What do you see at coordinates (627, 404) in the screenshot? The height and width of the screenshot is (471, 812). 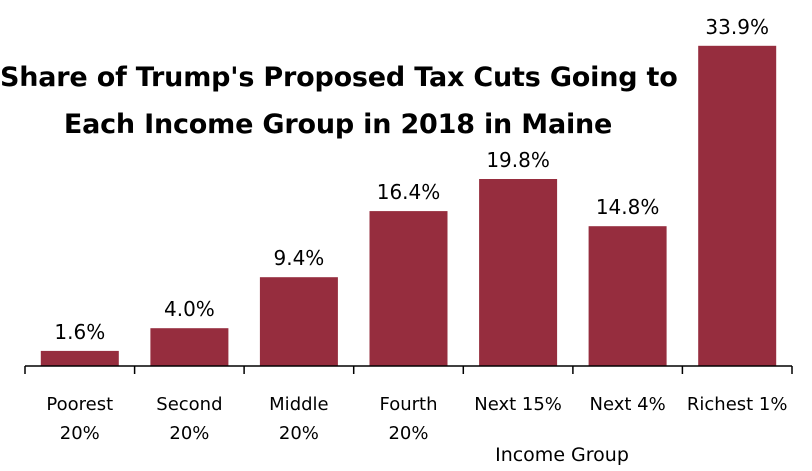 I see `category-label-5-0: Next 4%` at bounding box center [627, 404].